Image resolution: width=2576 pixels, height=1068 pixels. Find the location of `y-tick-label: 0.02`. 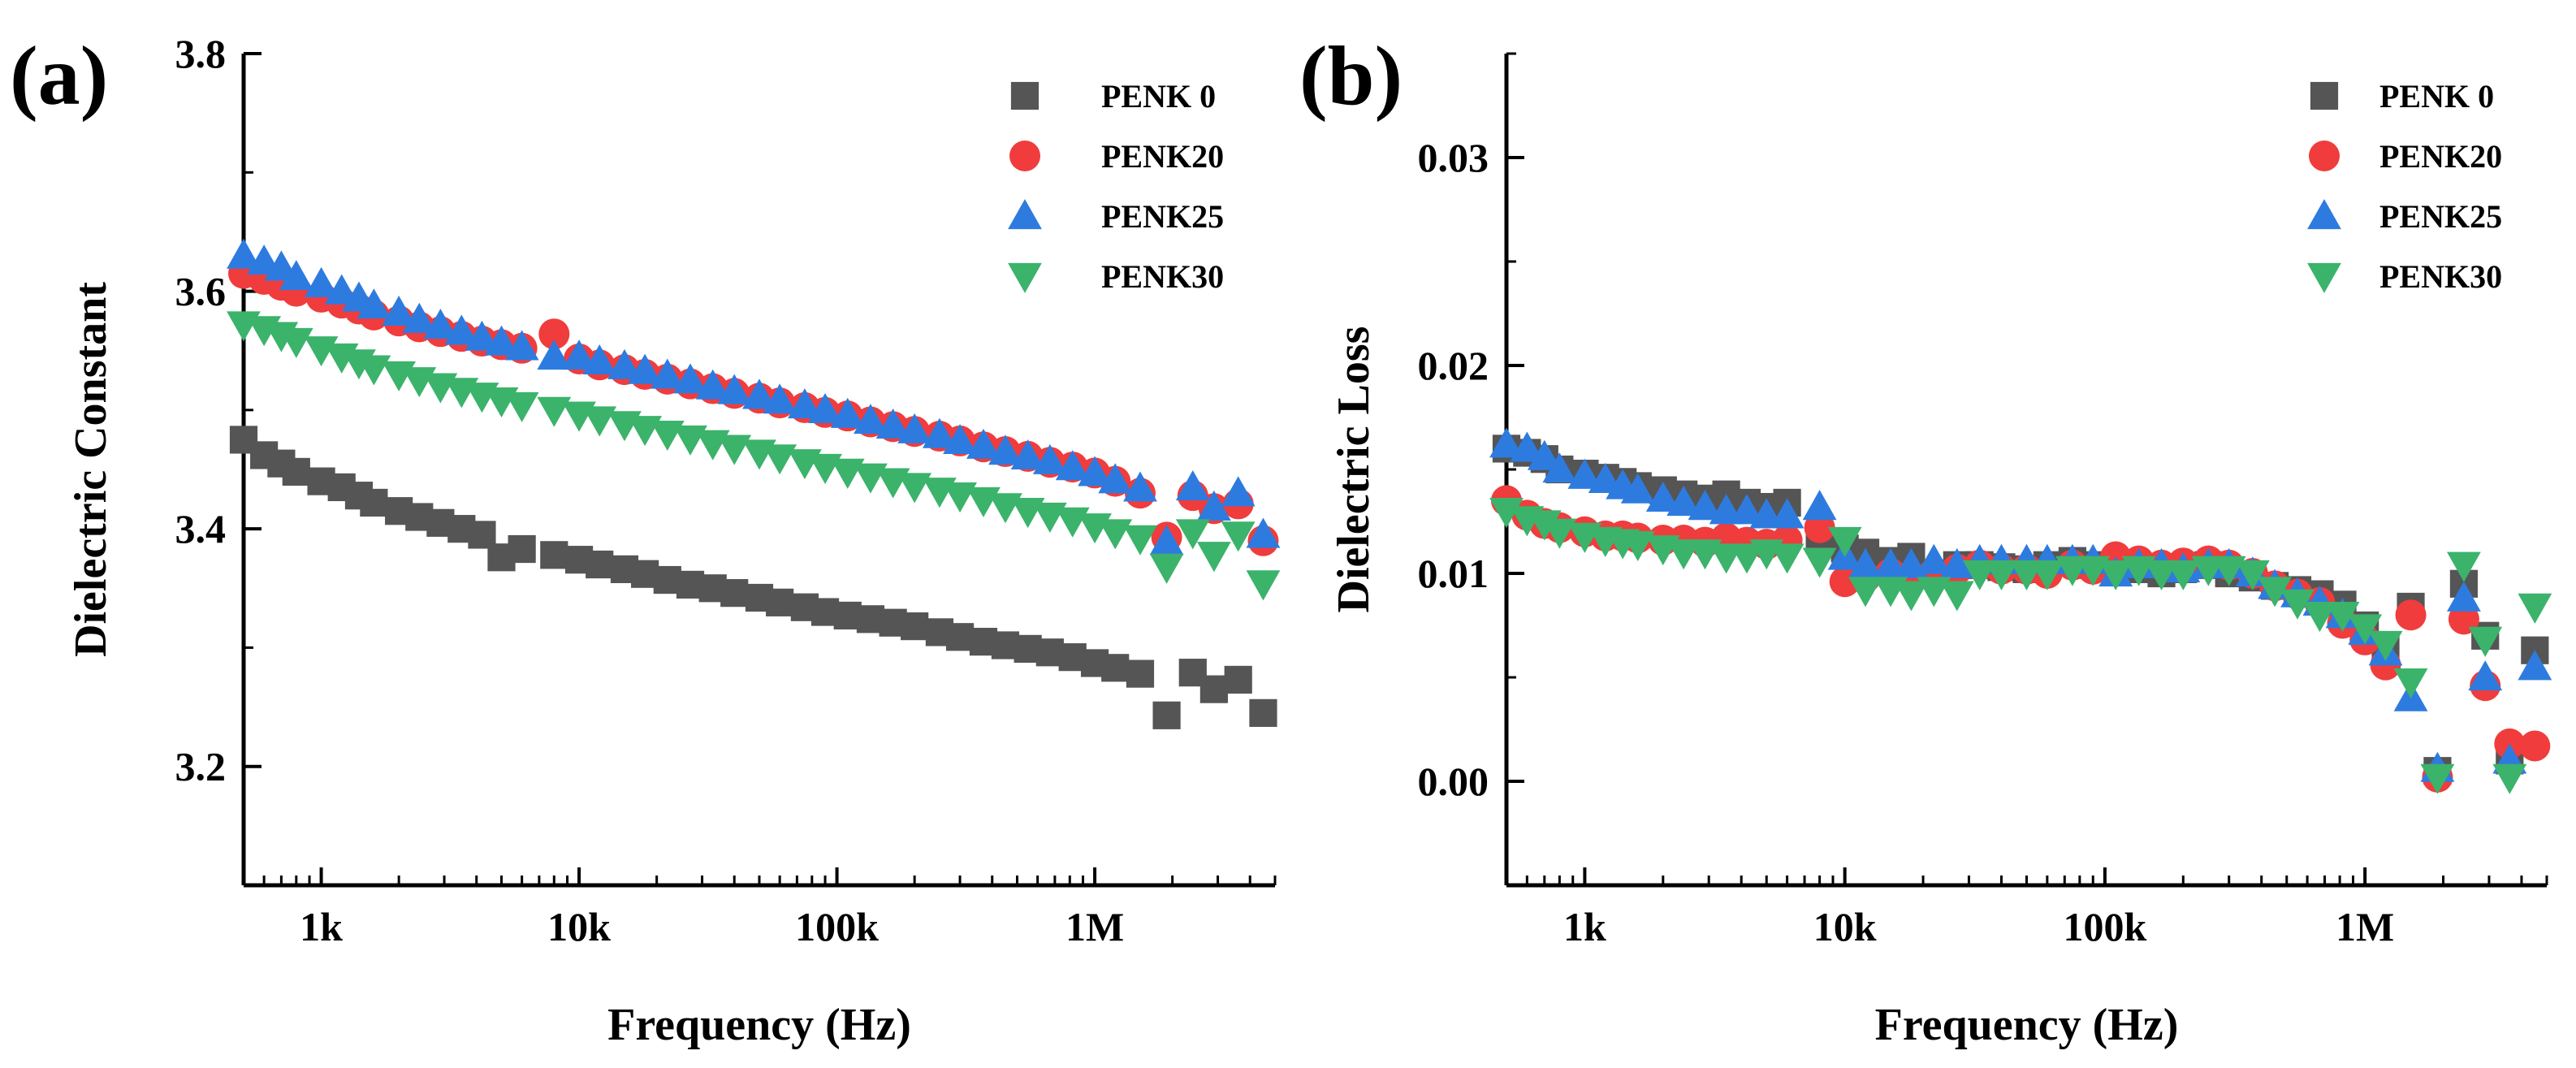

y-tick-label: 0.02 is located at coordinates (1454, 365).